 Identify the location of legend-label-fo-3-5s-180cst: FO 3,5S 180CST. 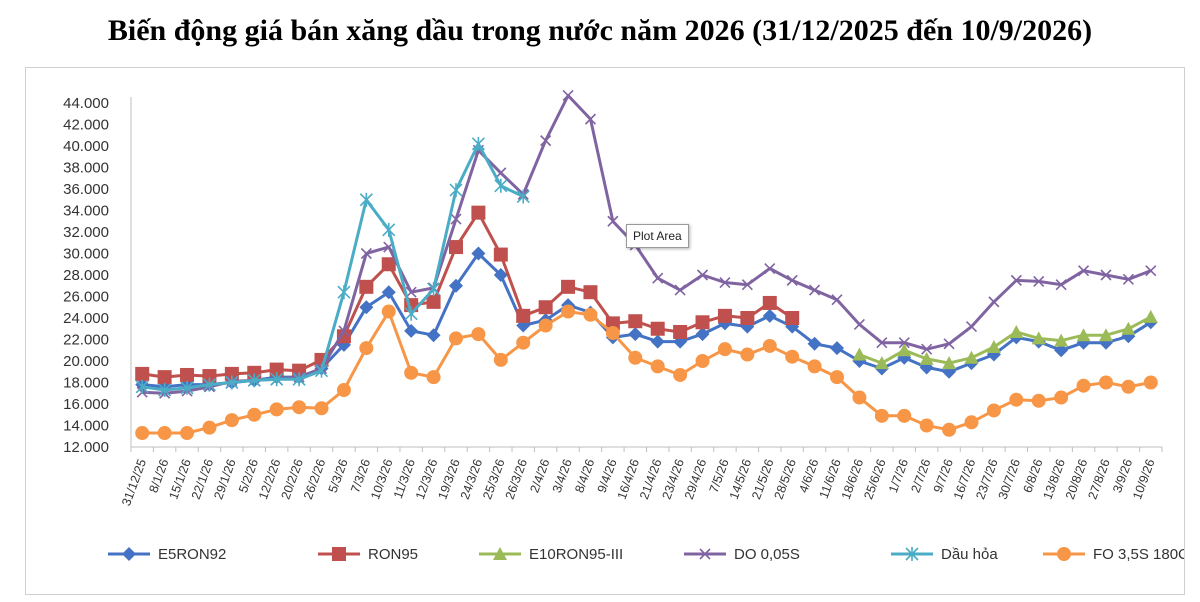
(1138, 554).